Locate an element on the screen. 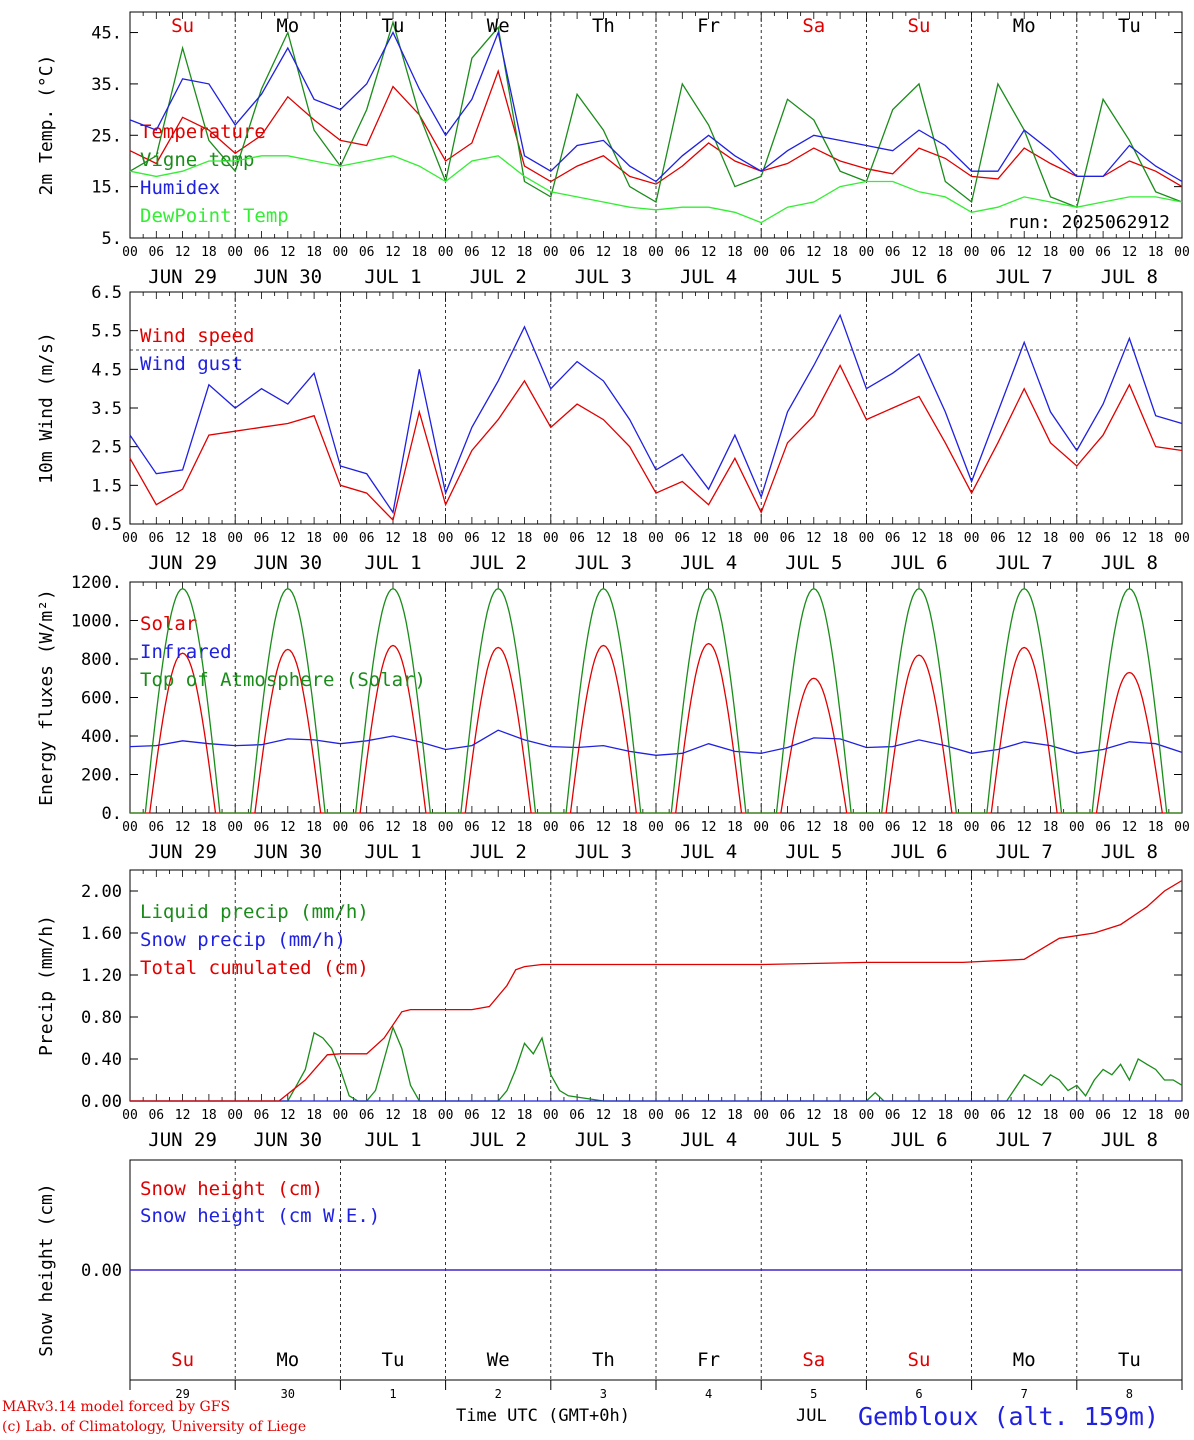  model-credit: MARv3.14 model forced by GFS is located at coordinates (116, 1407).